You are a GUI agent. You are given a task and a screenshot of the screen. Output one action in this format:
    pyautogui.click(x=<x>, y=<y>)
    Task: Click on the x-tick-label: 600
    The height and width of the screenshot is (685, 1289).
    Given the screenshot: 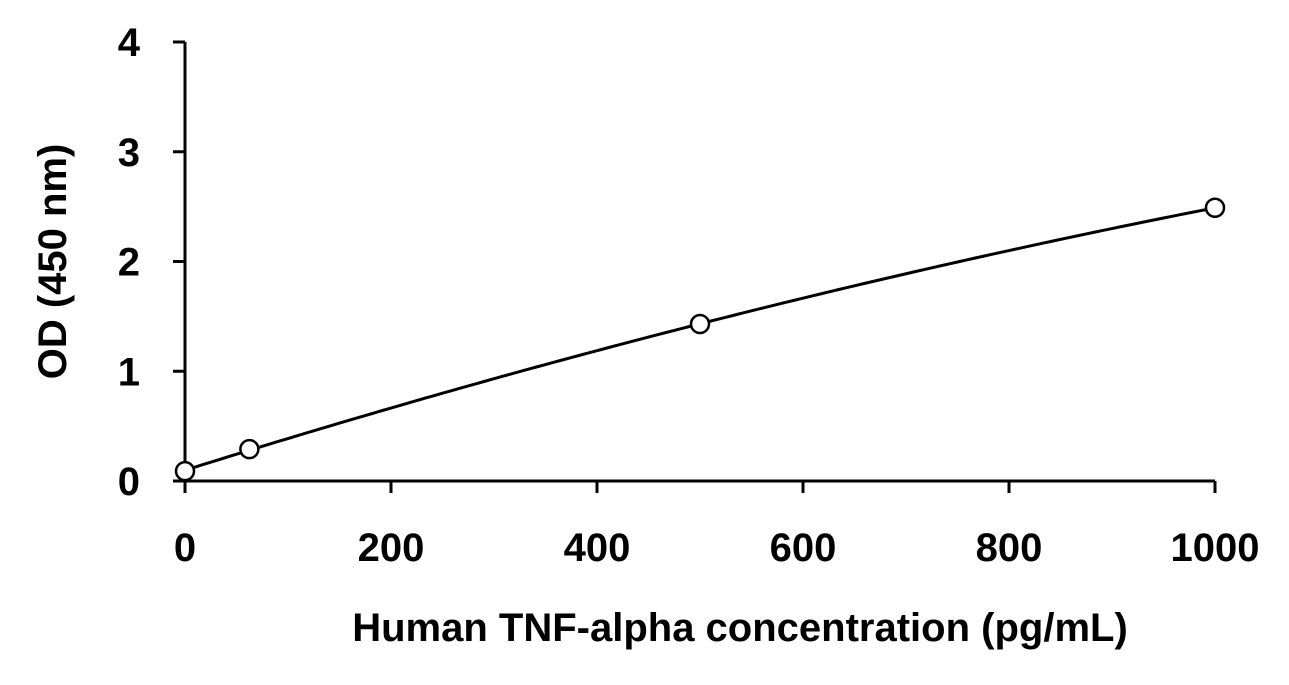 What is the action you would take?
    pyautogui.click(x=803, y=548)
    